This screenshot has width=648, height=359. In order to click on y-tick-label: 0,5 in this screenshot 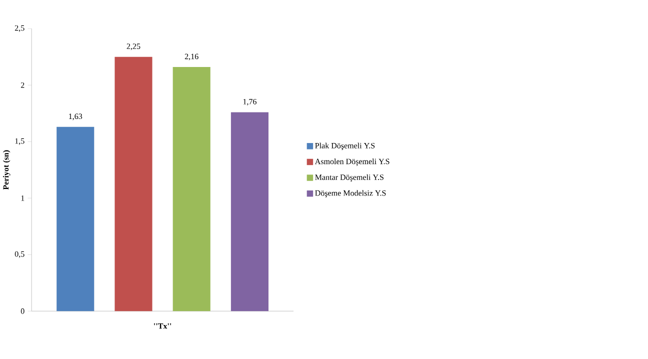, I will do `click(19, 255)`.